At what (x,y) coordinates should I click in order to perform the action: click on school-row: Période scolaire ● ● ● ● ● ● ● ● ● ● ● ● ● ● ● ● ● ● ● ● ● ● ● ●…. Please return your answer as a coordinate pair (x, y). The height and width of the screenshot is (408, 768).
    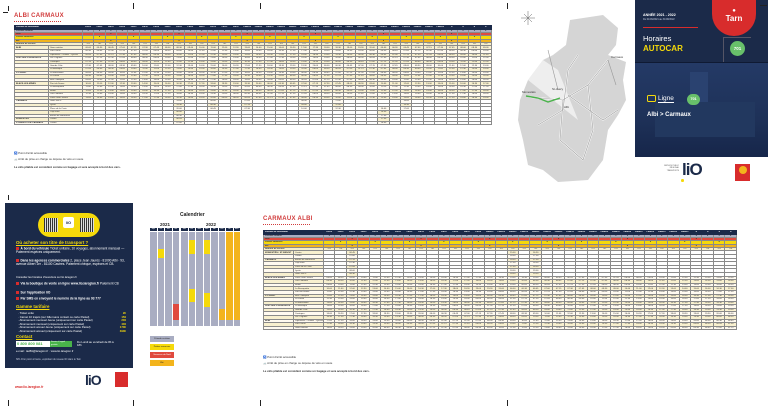
    Looking at the image, I should click on (500, 236).